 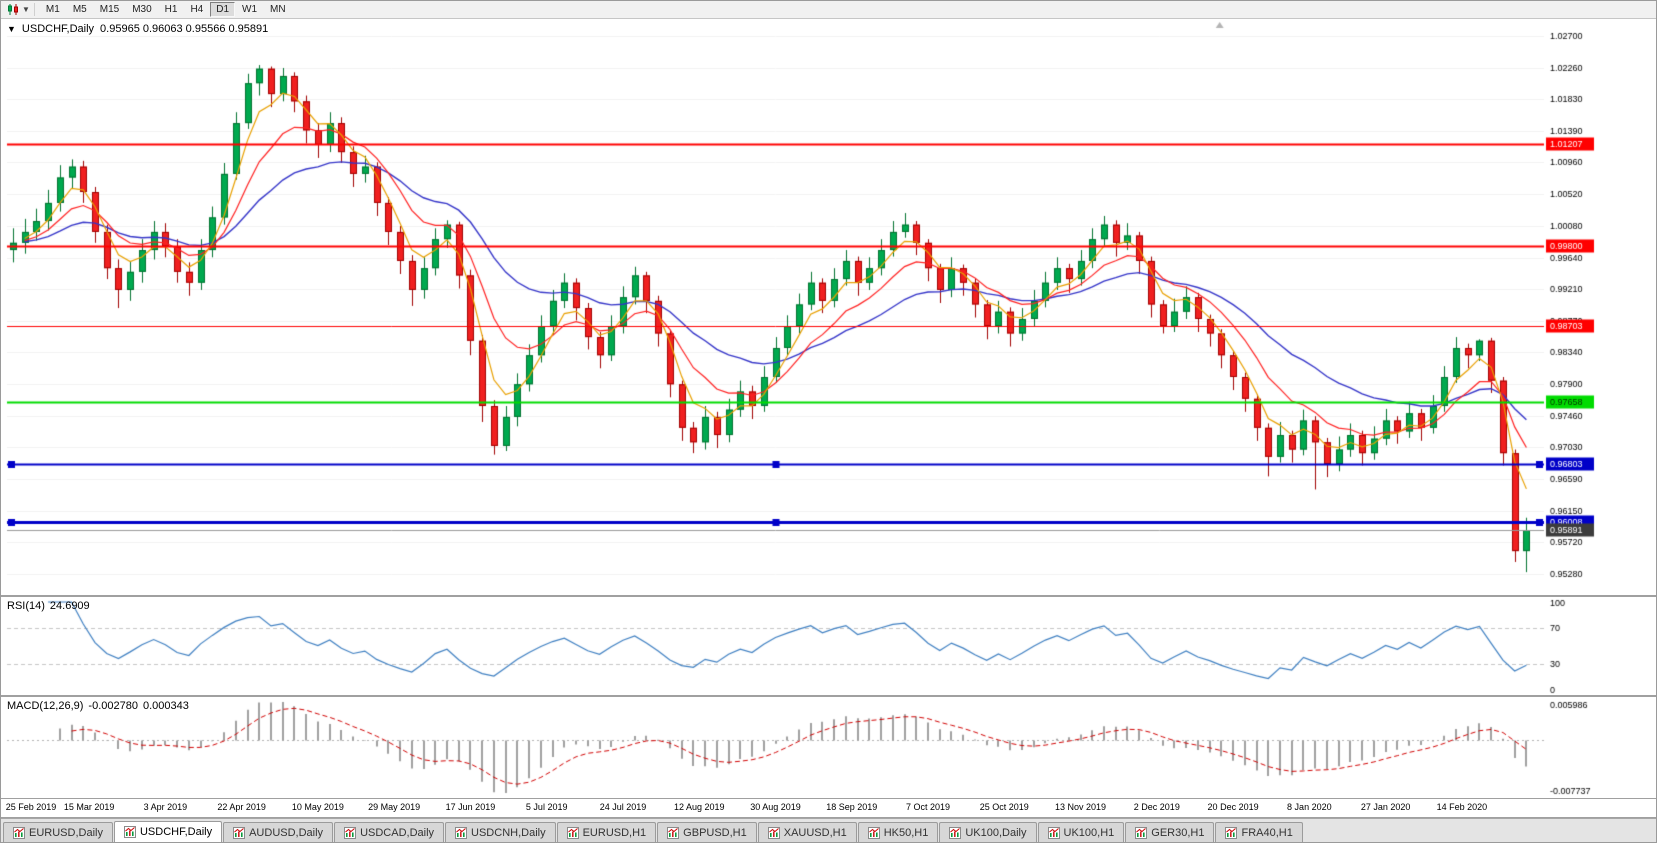 I want to click on tab-label: EURUSD,Daily, so click(x=66, y=832).